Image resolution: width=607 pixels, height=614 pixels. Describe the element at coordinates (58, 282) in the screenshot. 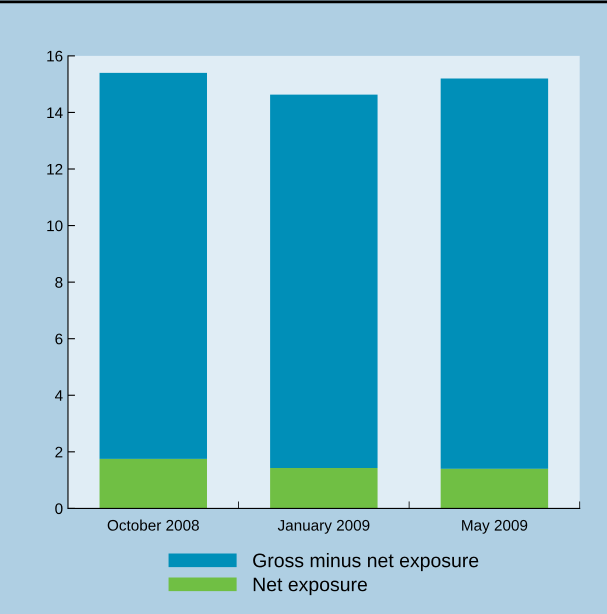

I see `y-tick-label: 8` at that location.